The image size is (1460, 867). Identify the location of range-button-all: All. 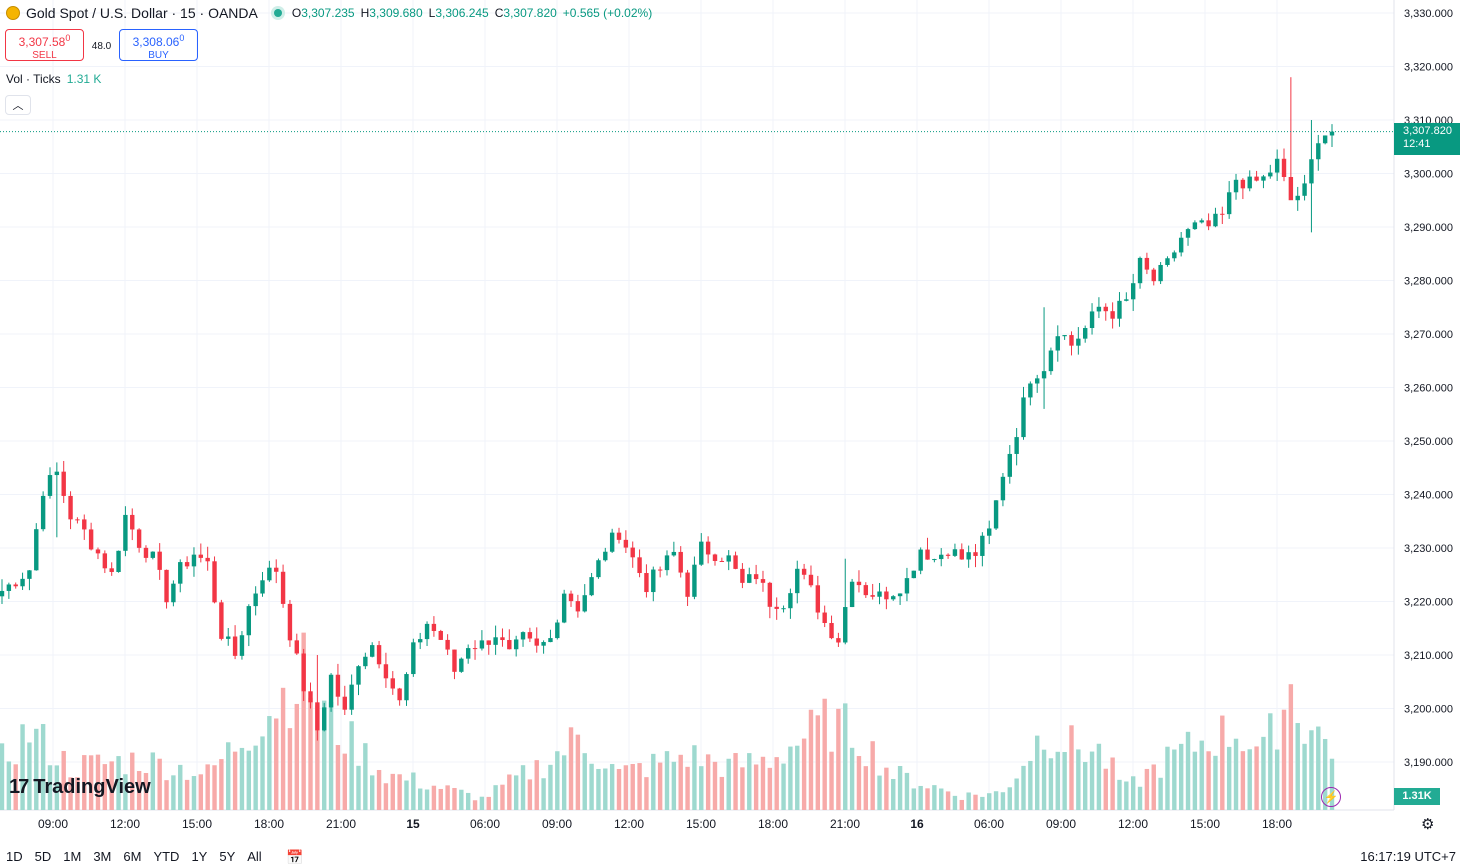
(254, 856).